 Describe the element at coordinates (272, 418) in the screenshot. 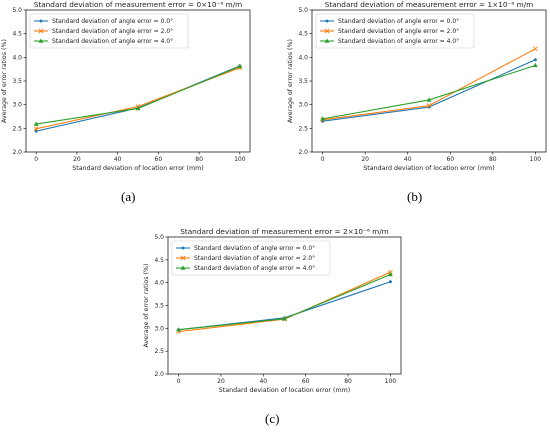

I see `caption-c: (c)` at that location.